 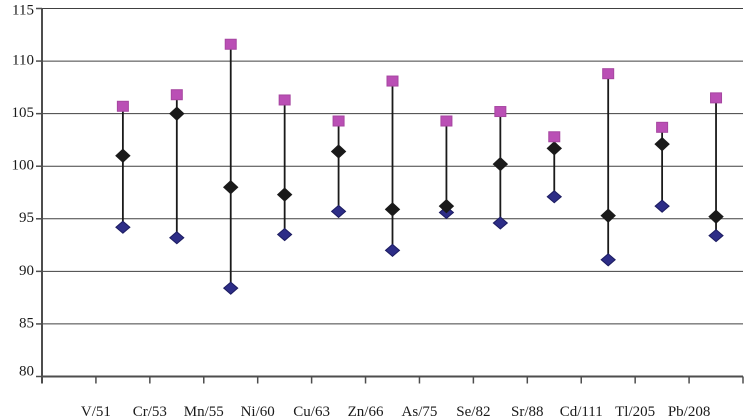 What do you see at coordinates (311, 412) in the screenshot?
I see `x-category-label: Cu/63` at bounding box center [311, 412].